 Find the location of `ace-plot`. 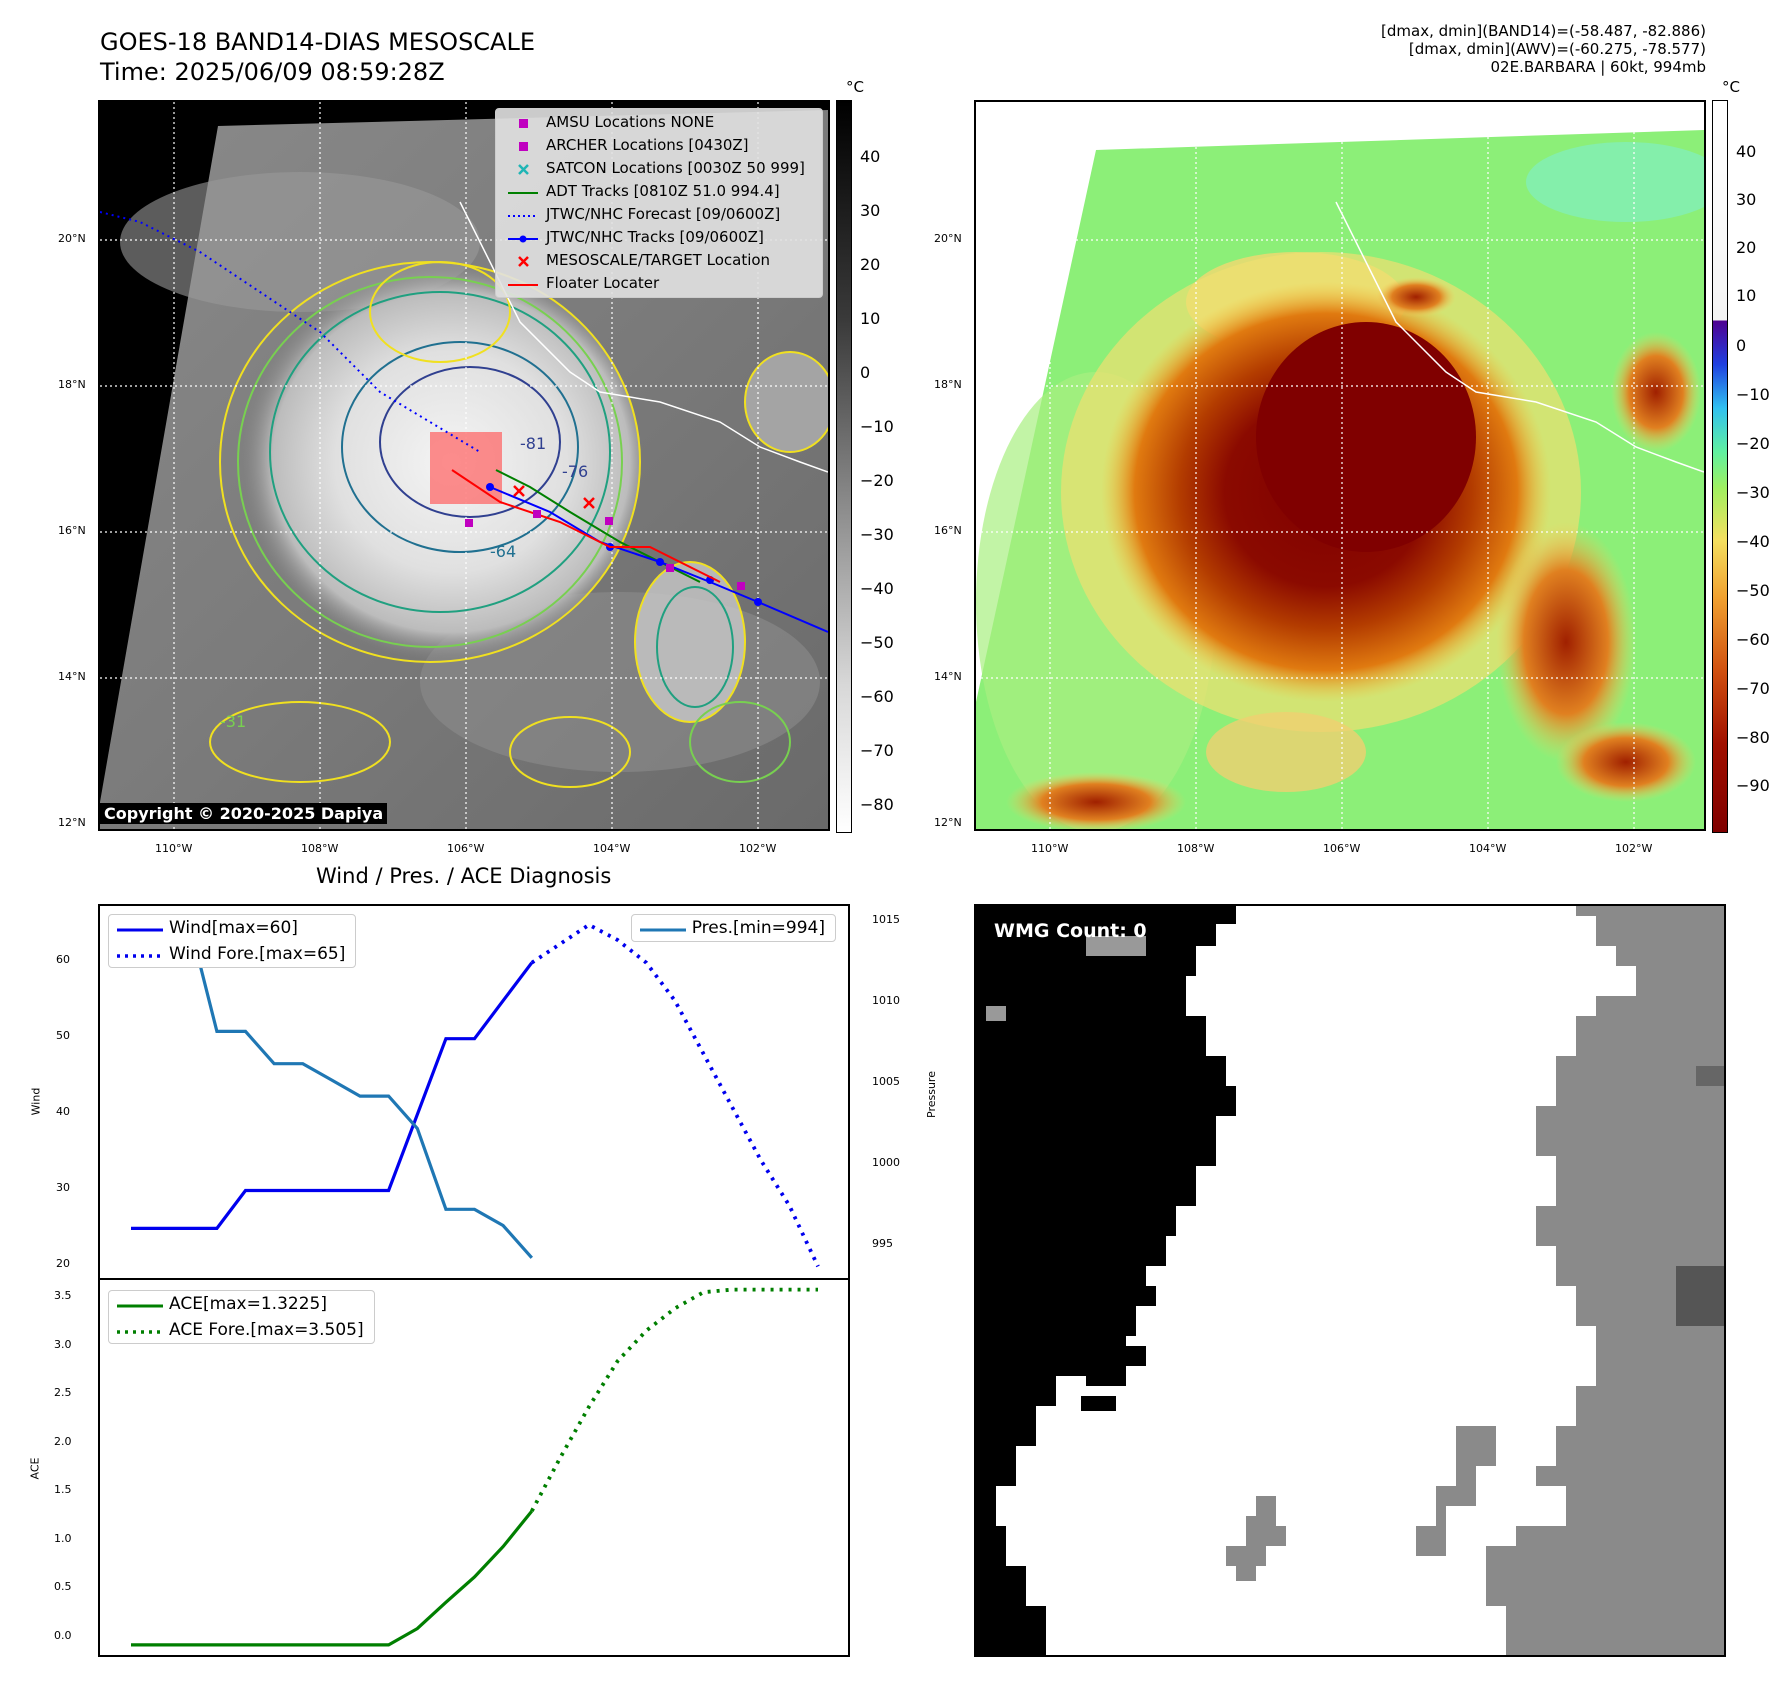

ace-plot is located at coordinates (474, 1467).